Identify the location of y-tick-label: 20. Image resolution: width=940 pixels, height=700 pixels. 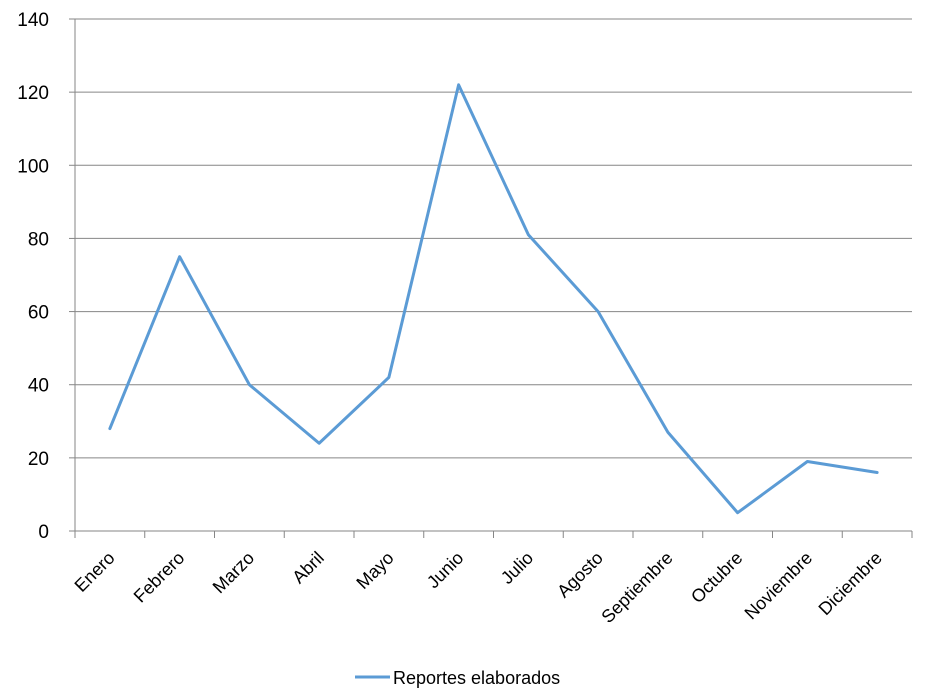
(38, 459).